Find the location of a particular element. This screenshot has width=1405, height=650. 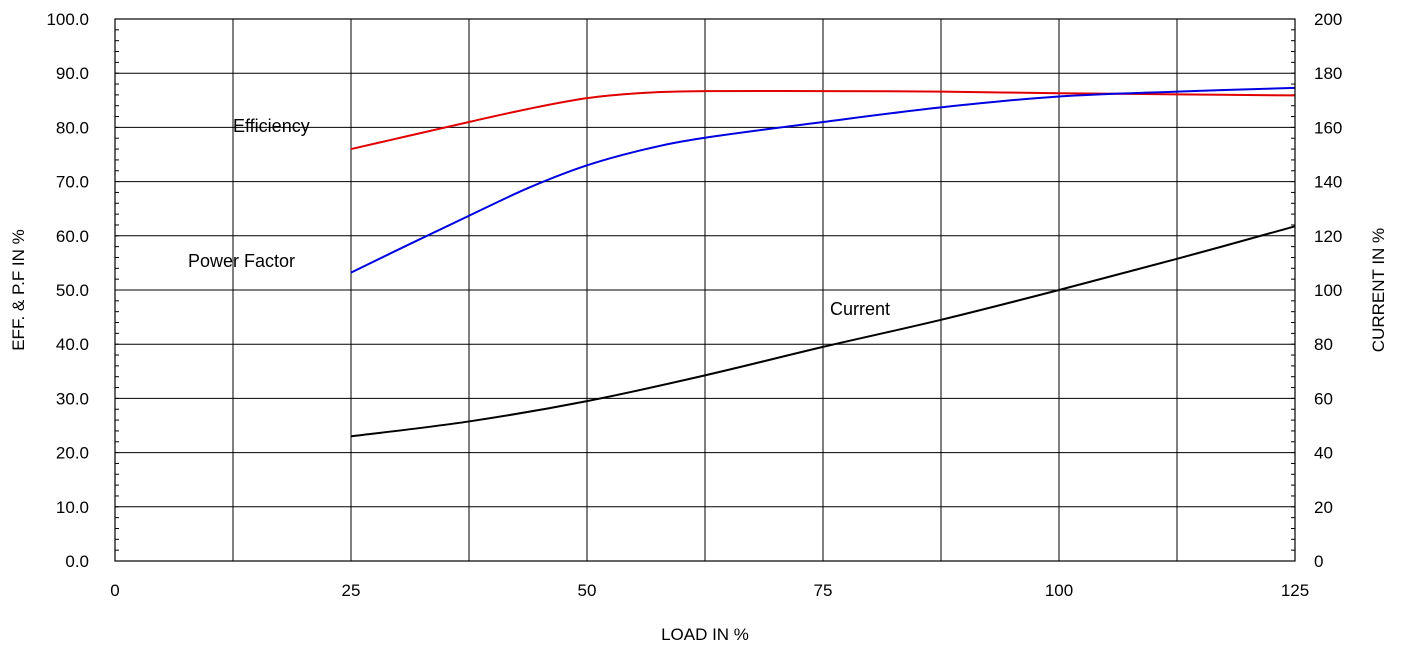

y-left-tick-label: 100.0 is located at coordinates (67, 19).